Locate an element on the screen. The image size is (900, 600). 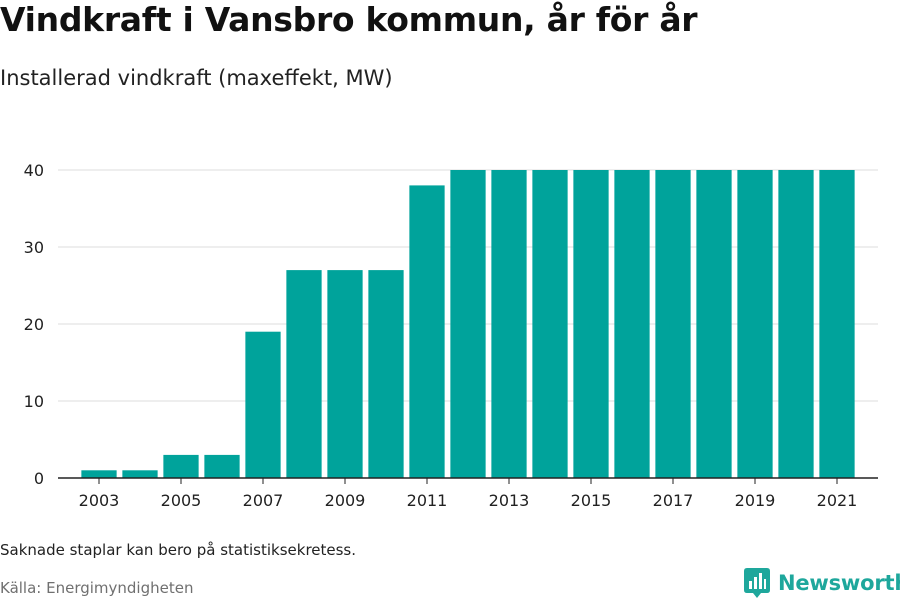
y-tick-label: 20 is located at coordinates (34, 324).